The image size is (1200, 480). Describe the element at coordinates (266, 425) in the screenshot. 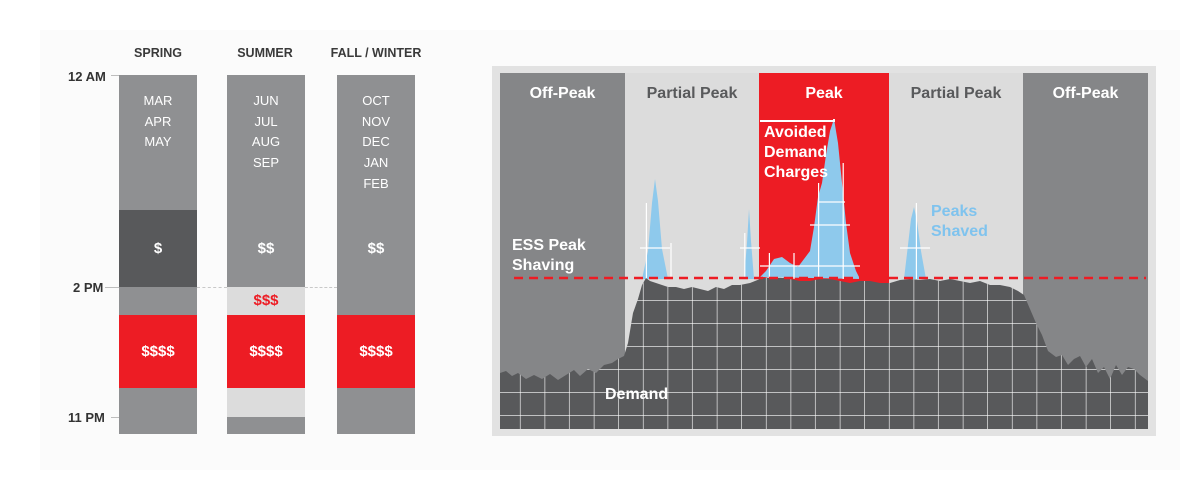

I see `summer-offpeak-night` at that location.